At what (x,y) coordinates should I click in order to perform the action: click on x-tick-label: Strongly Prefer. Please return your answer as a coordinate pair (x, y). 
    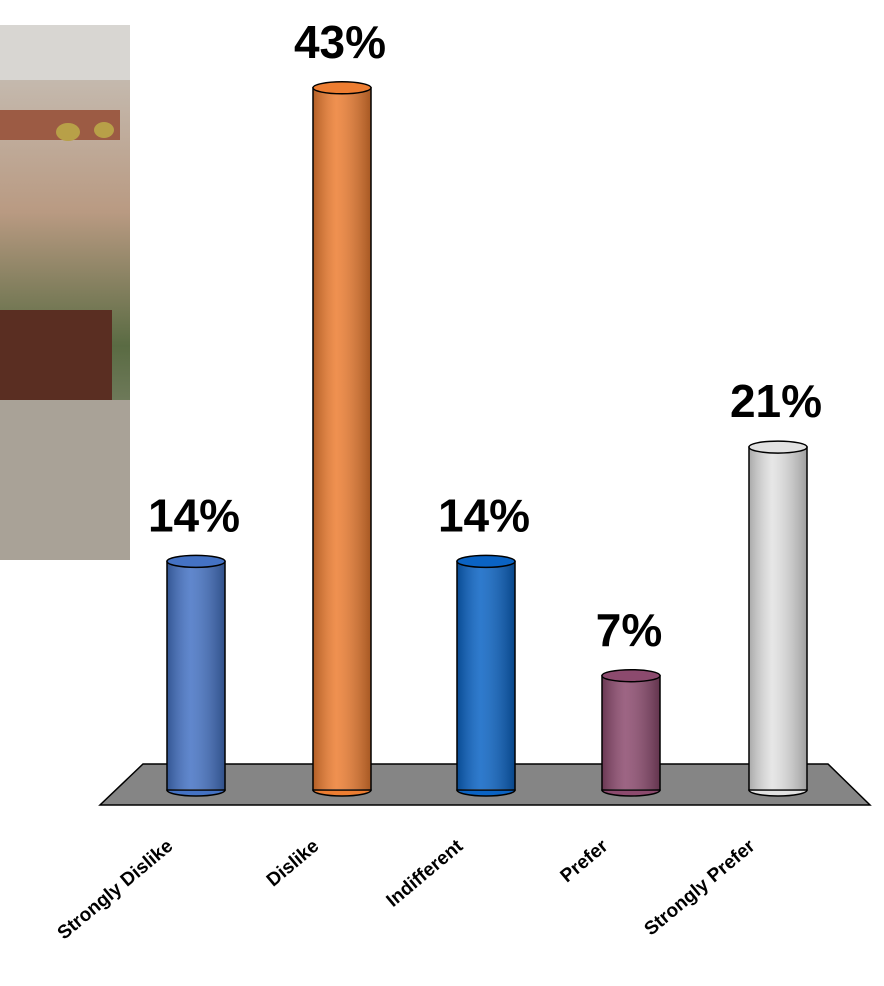
    Looking at the image, I should click on (700, 887).